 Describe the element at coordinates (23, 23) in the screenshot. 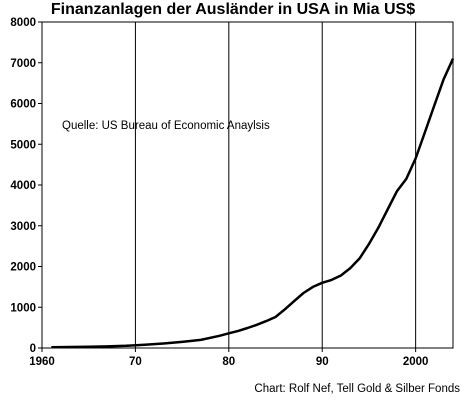

I see `y-tick-label: 8000` at that location.